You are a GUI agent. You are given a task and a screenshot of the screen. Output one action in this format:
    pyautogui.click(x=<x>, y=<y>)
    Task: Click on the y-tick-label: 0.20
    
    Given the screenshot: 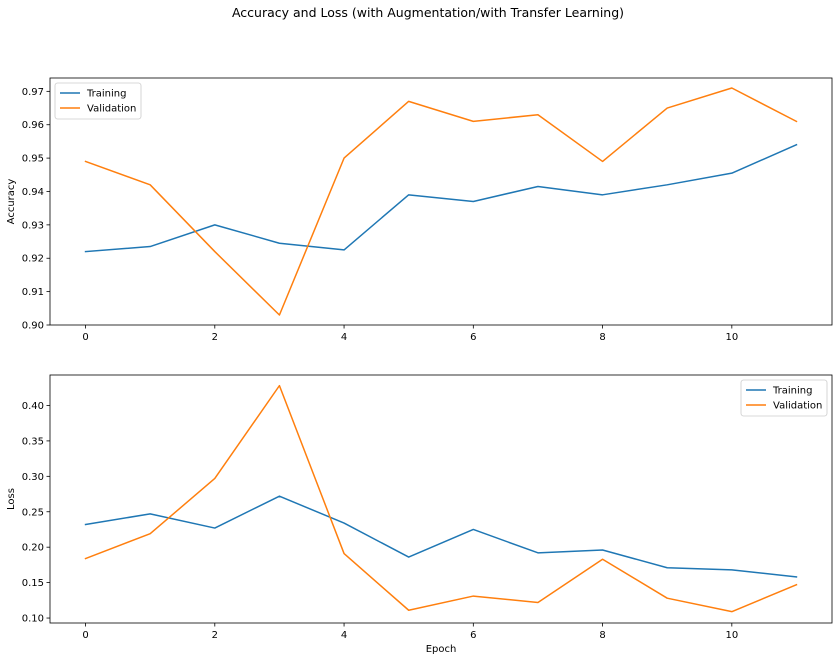 What is the action you would take?
    pyautogui.click(x=33, y=548)
    